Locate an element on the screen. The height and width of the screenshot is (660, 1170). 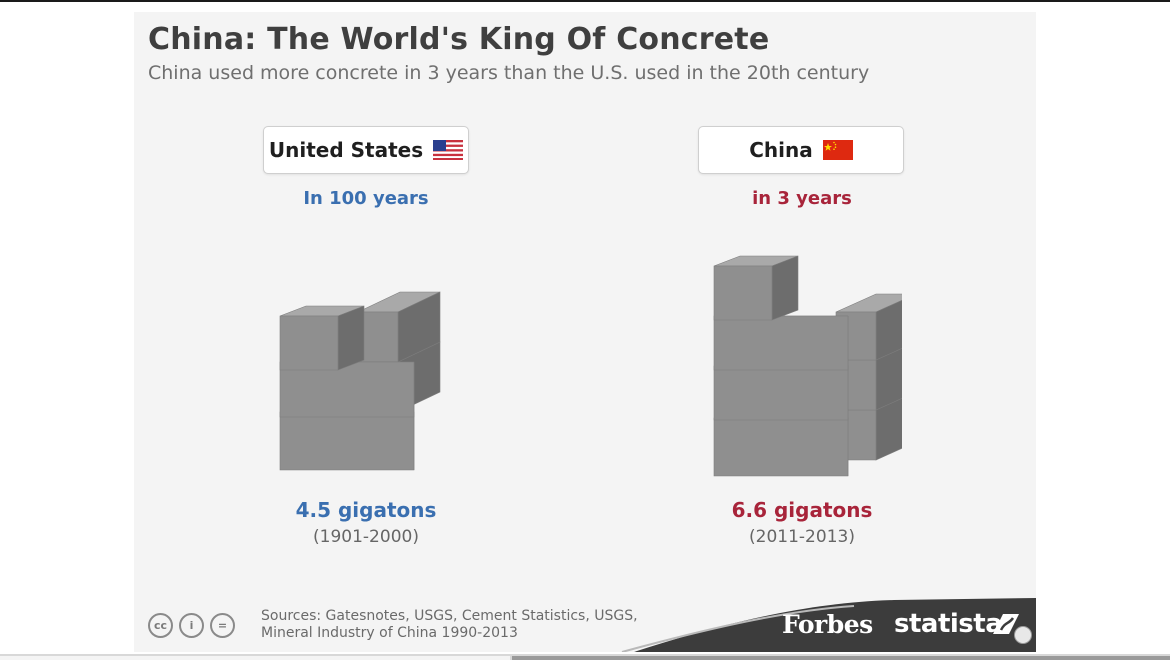
chart-title: China: The World's King Of Concrete is located at coordinates (459, 39).